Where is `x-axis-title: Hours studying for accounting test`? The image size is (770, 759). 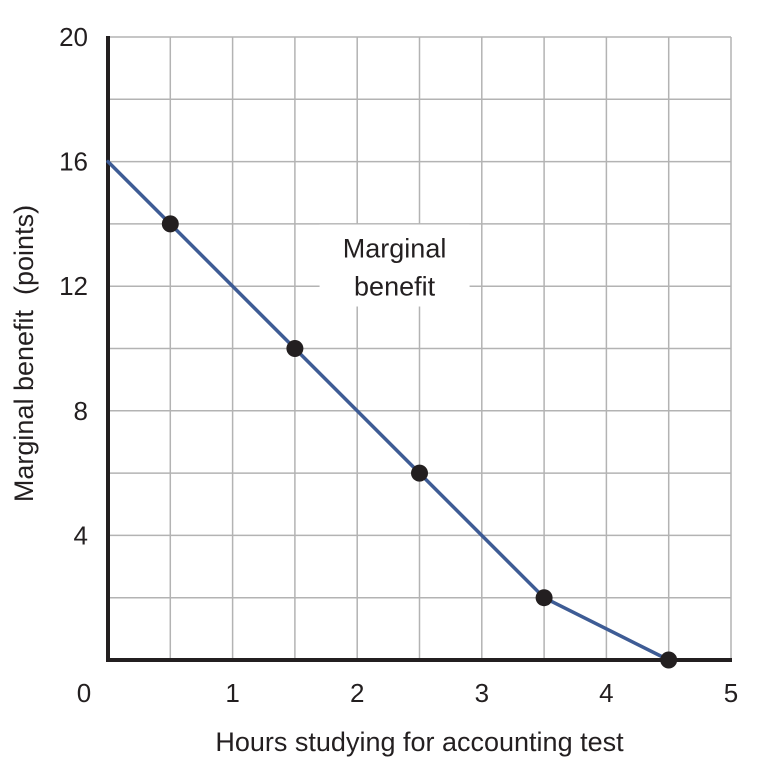 x-axis-title: Hours studying for accounting test is located at coordinates (419, 742).